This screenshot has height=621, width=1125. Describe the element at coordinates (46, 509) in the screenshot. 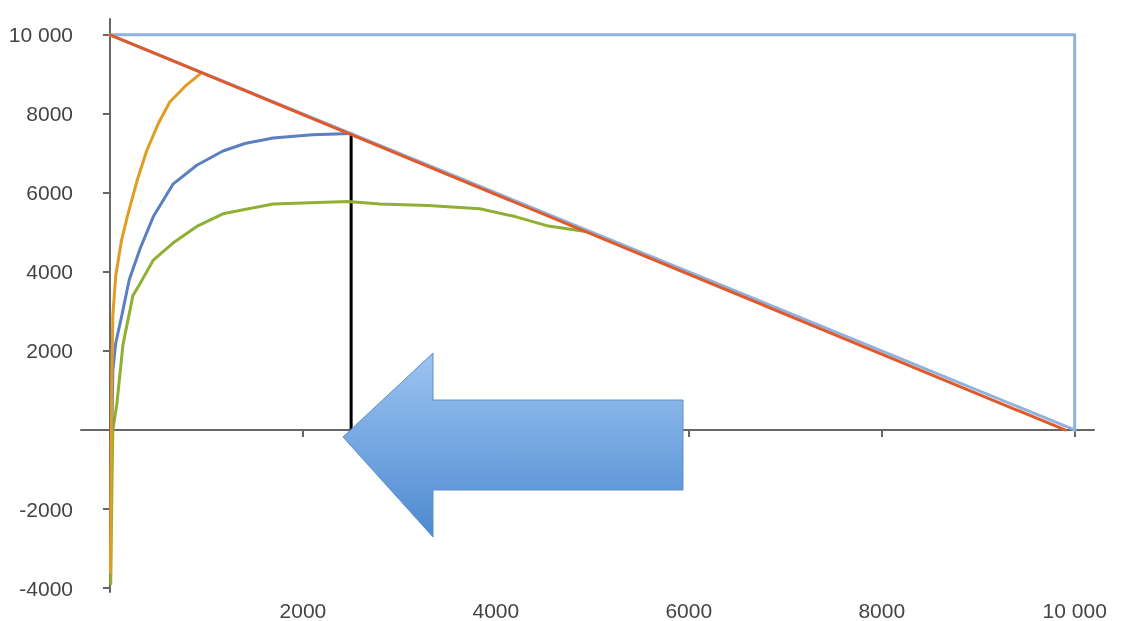

I see `y-tick-label: -2000` at that location.